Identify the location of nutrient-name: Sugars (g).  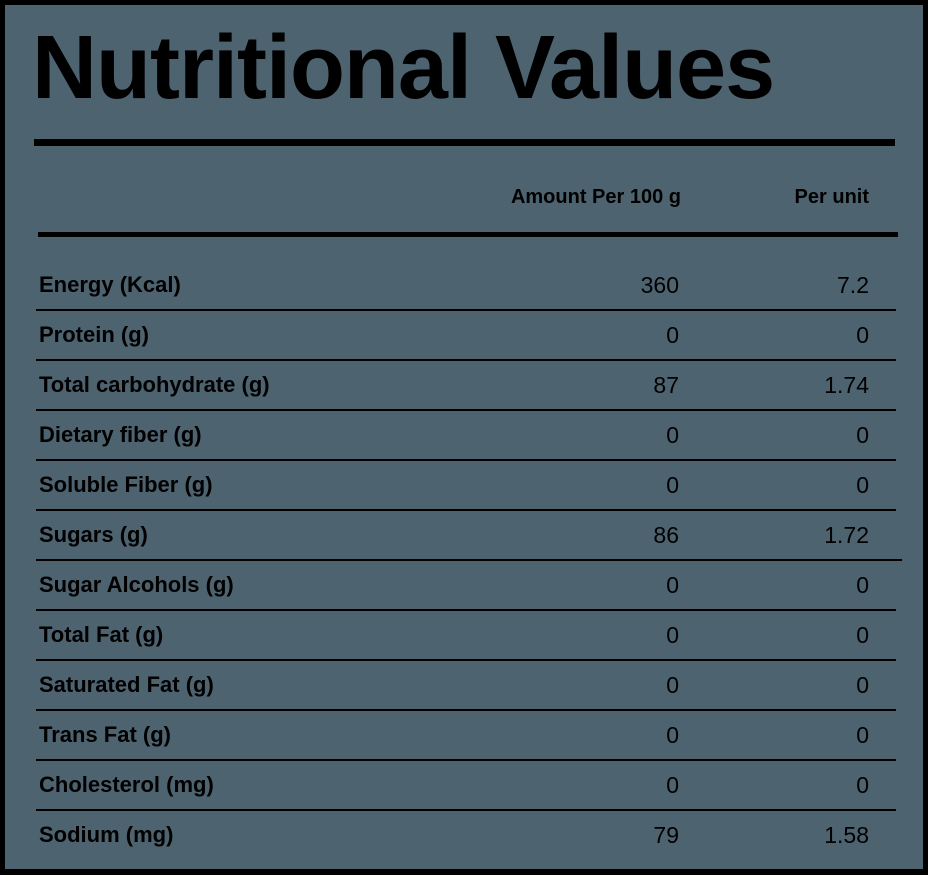
(93, 534).